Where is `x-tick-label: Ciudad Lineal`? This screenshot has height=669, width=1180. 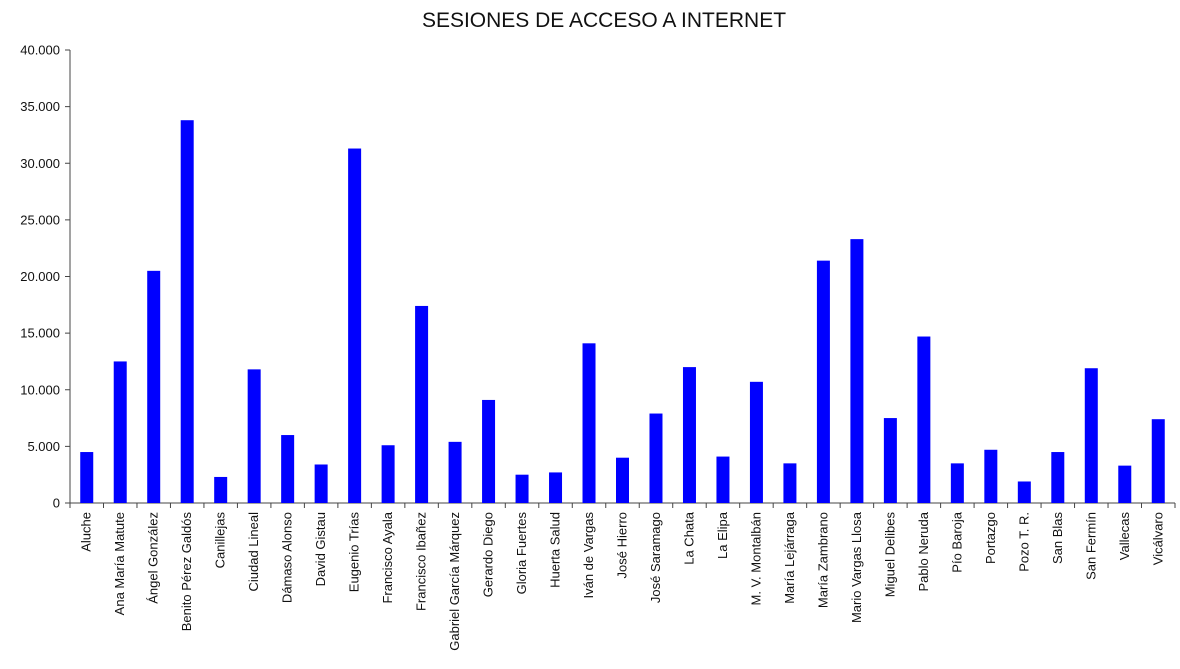 x-tick-label: Ciudad Lineal is located at coordinates (253, 552).